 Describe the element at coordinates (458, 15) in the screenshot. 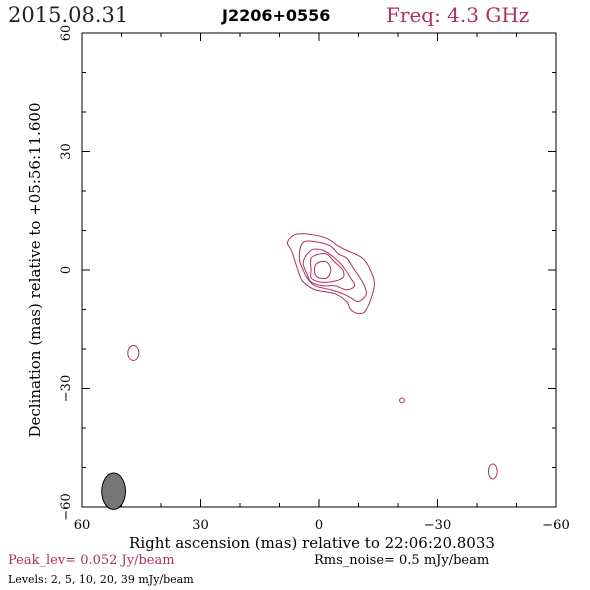

I see `frequency-label: Freq: 4.3 GHz` at that location.